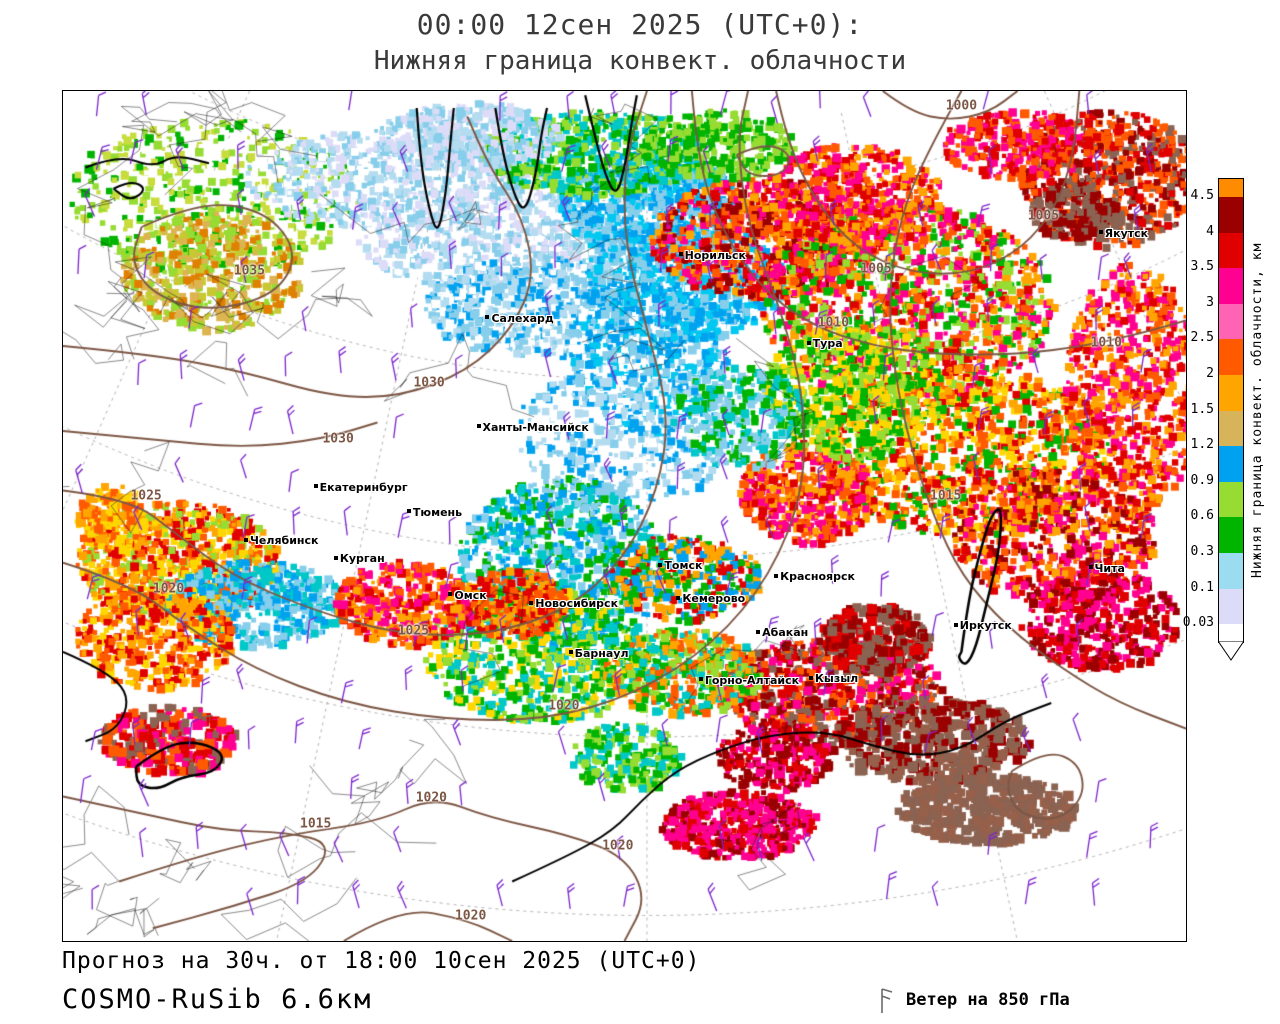  Describe the element at coordinates (363, 487) in the screenshot. I see `city-label: Екатеринбург` at that location.